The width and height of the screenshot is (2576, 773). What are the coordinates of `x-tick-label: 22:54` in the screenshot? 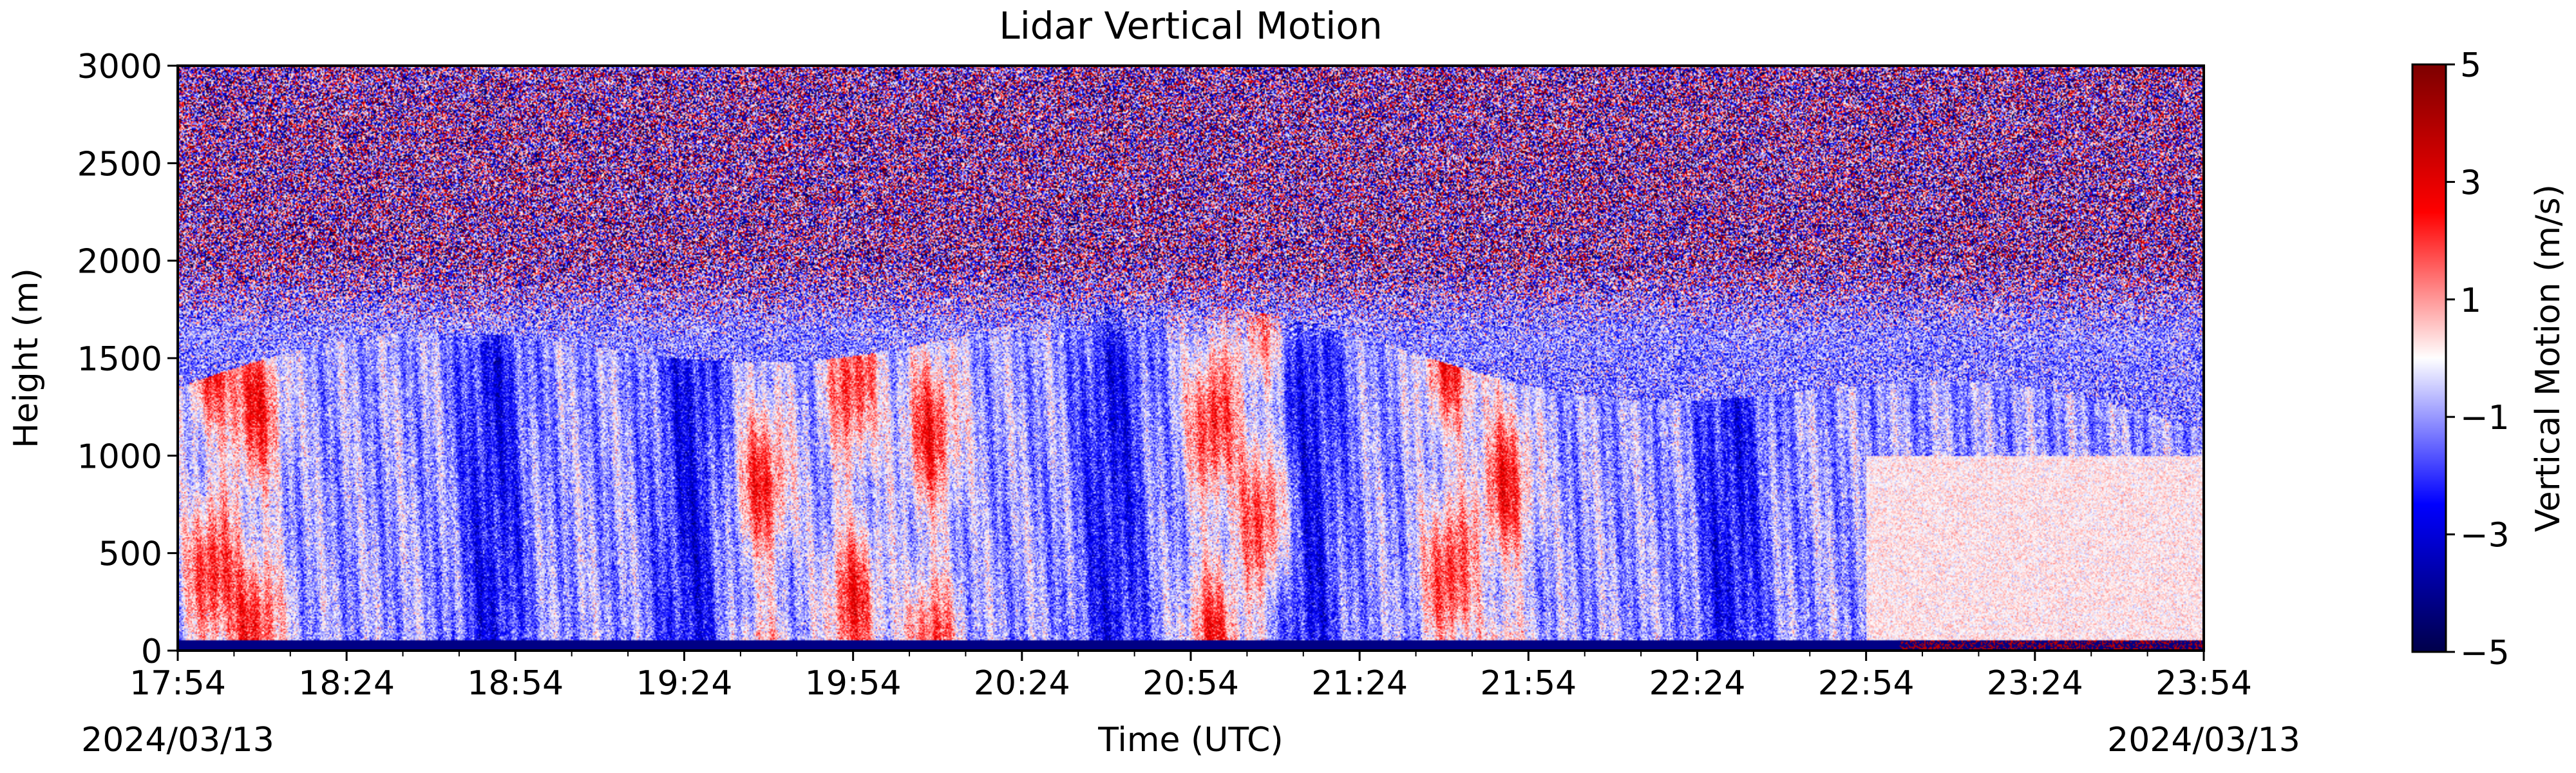 It's located at (1867, 684).